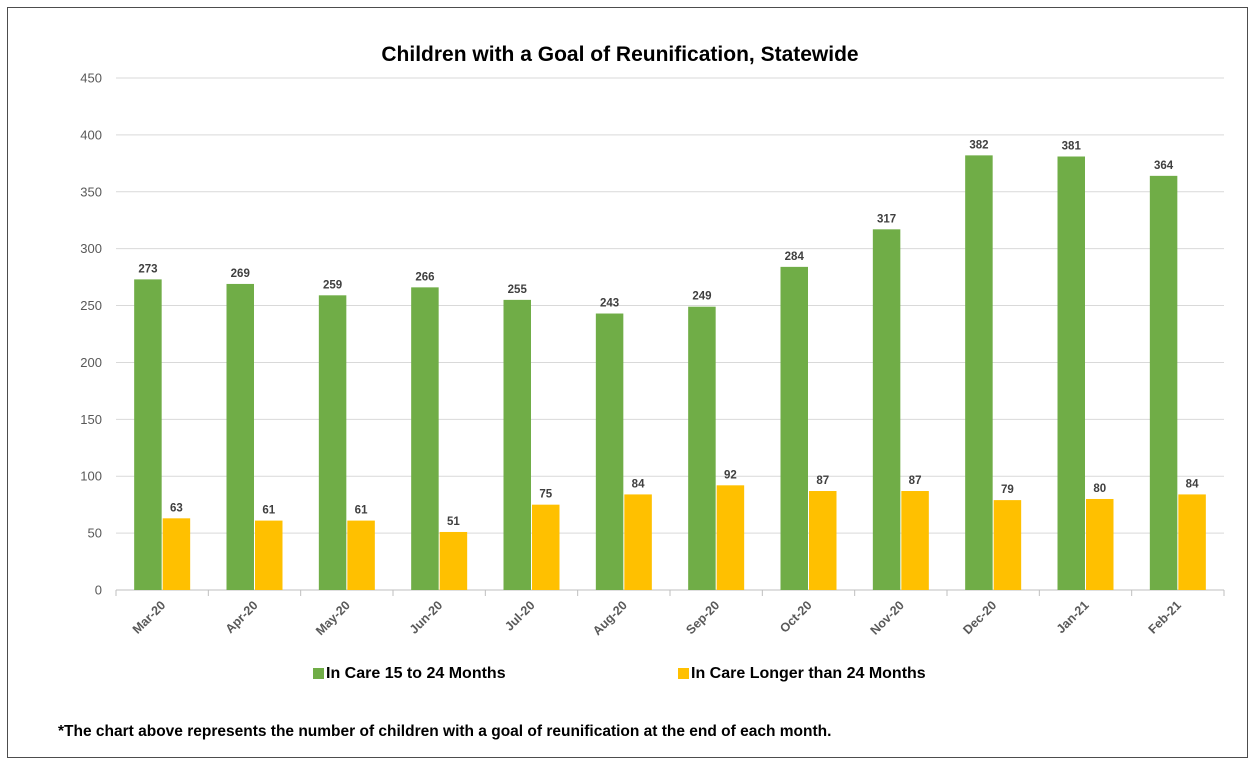 Image resolution: width=1255 pixels, height=765 pixels. I want to click on data-label: 249, so click(701, 297).